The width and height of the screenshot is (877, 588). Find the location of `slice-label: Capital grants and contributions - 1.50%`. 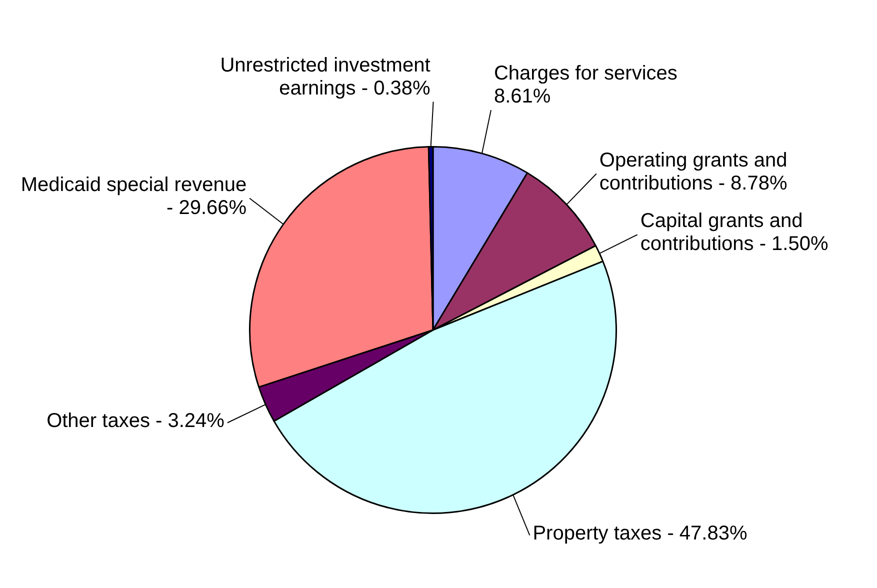

slice-label: Capital grants and contributions - 1.50% is located at coordinates (734, 233).